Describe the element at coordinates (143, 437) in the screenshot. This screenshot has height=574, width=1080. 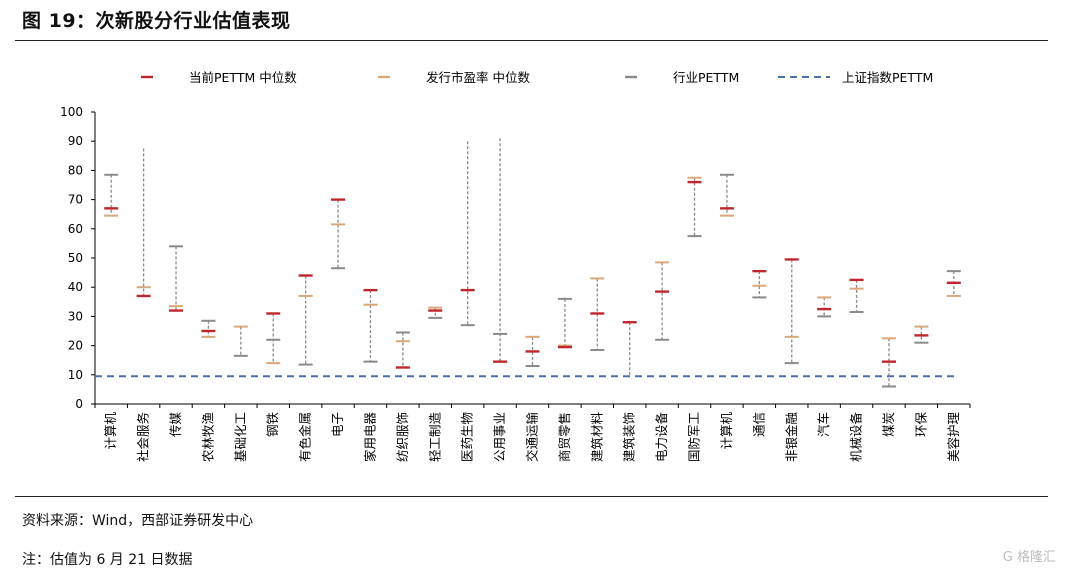
I see `x-tick-label: 社会服务` at that location.